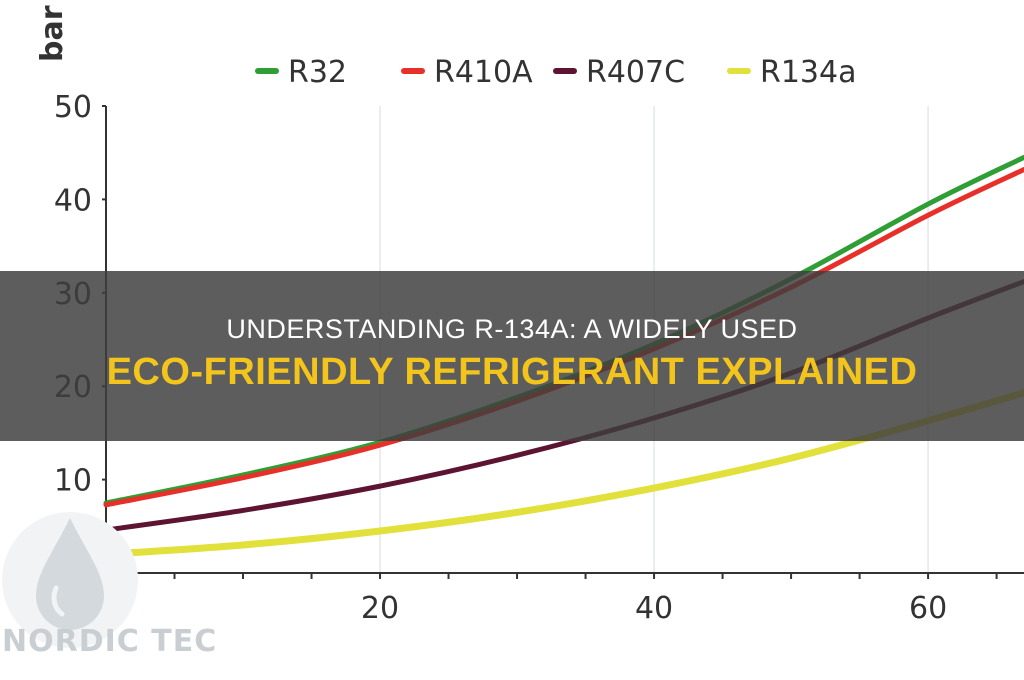  I want to click on x-tick-label: 40, so click(654, 608).